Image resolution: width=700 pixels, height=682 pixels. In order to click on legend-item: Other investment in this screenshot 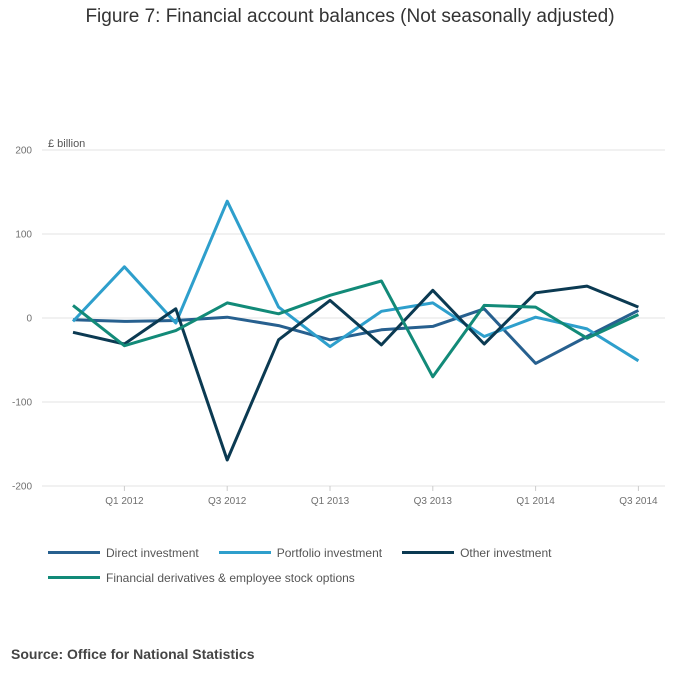, I will do `click(476, 552)`.